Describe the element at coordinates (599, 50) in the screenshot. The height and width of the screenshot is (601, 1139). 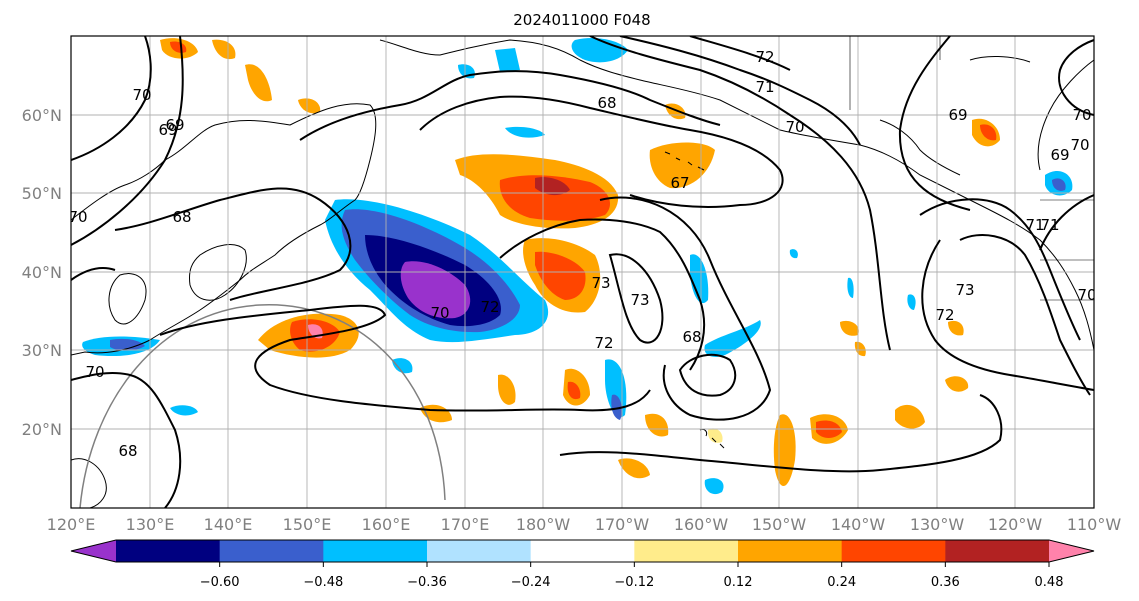
I see `shade-cyan-bering` at that location.